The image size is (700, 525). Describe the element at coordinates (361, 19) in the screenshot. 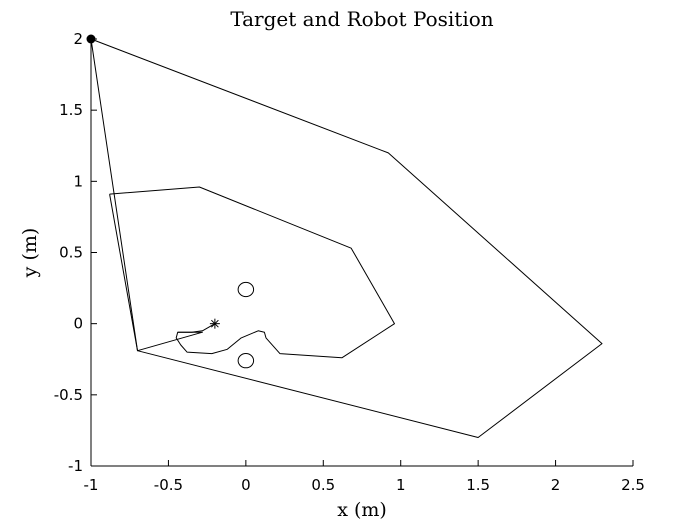

I see `chart-title: Target and Robot Position` at that location.